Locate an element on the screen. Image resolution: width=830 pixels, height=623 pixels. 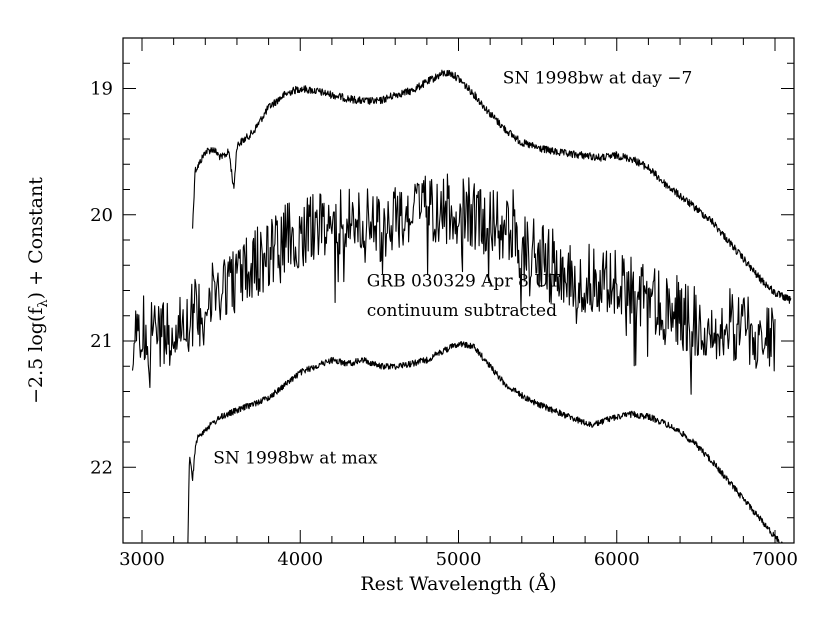
x-tick-label: 6000 is located at coordinates (617, 559).